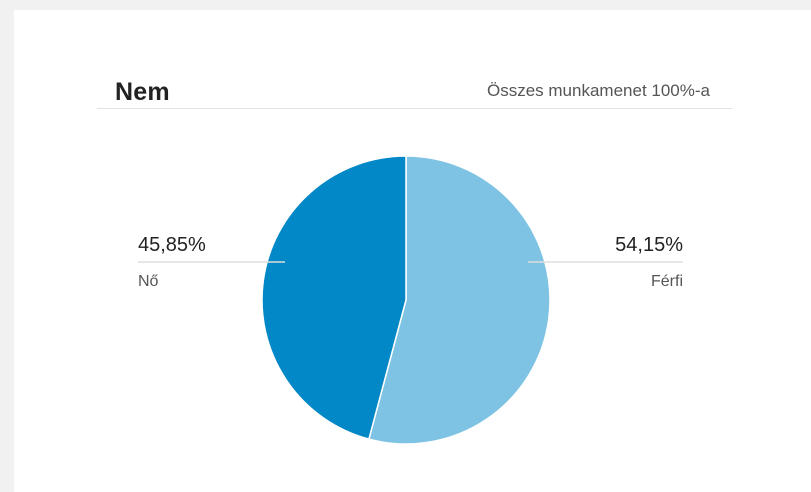 This screenshot has width=811, height=492. I want to click on data-label-no-percent: 45,85%, so click(172, 245).